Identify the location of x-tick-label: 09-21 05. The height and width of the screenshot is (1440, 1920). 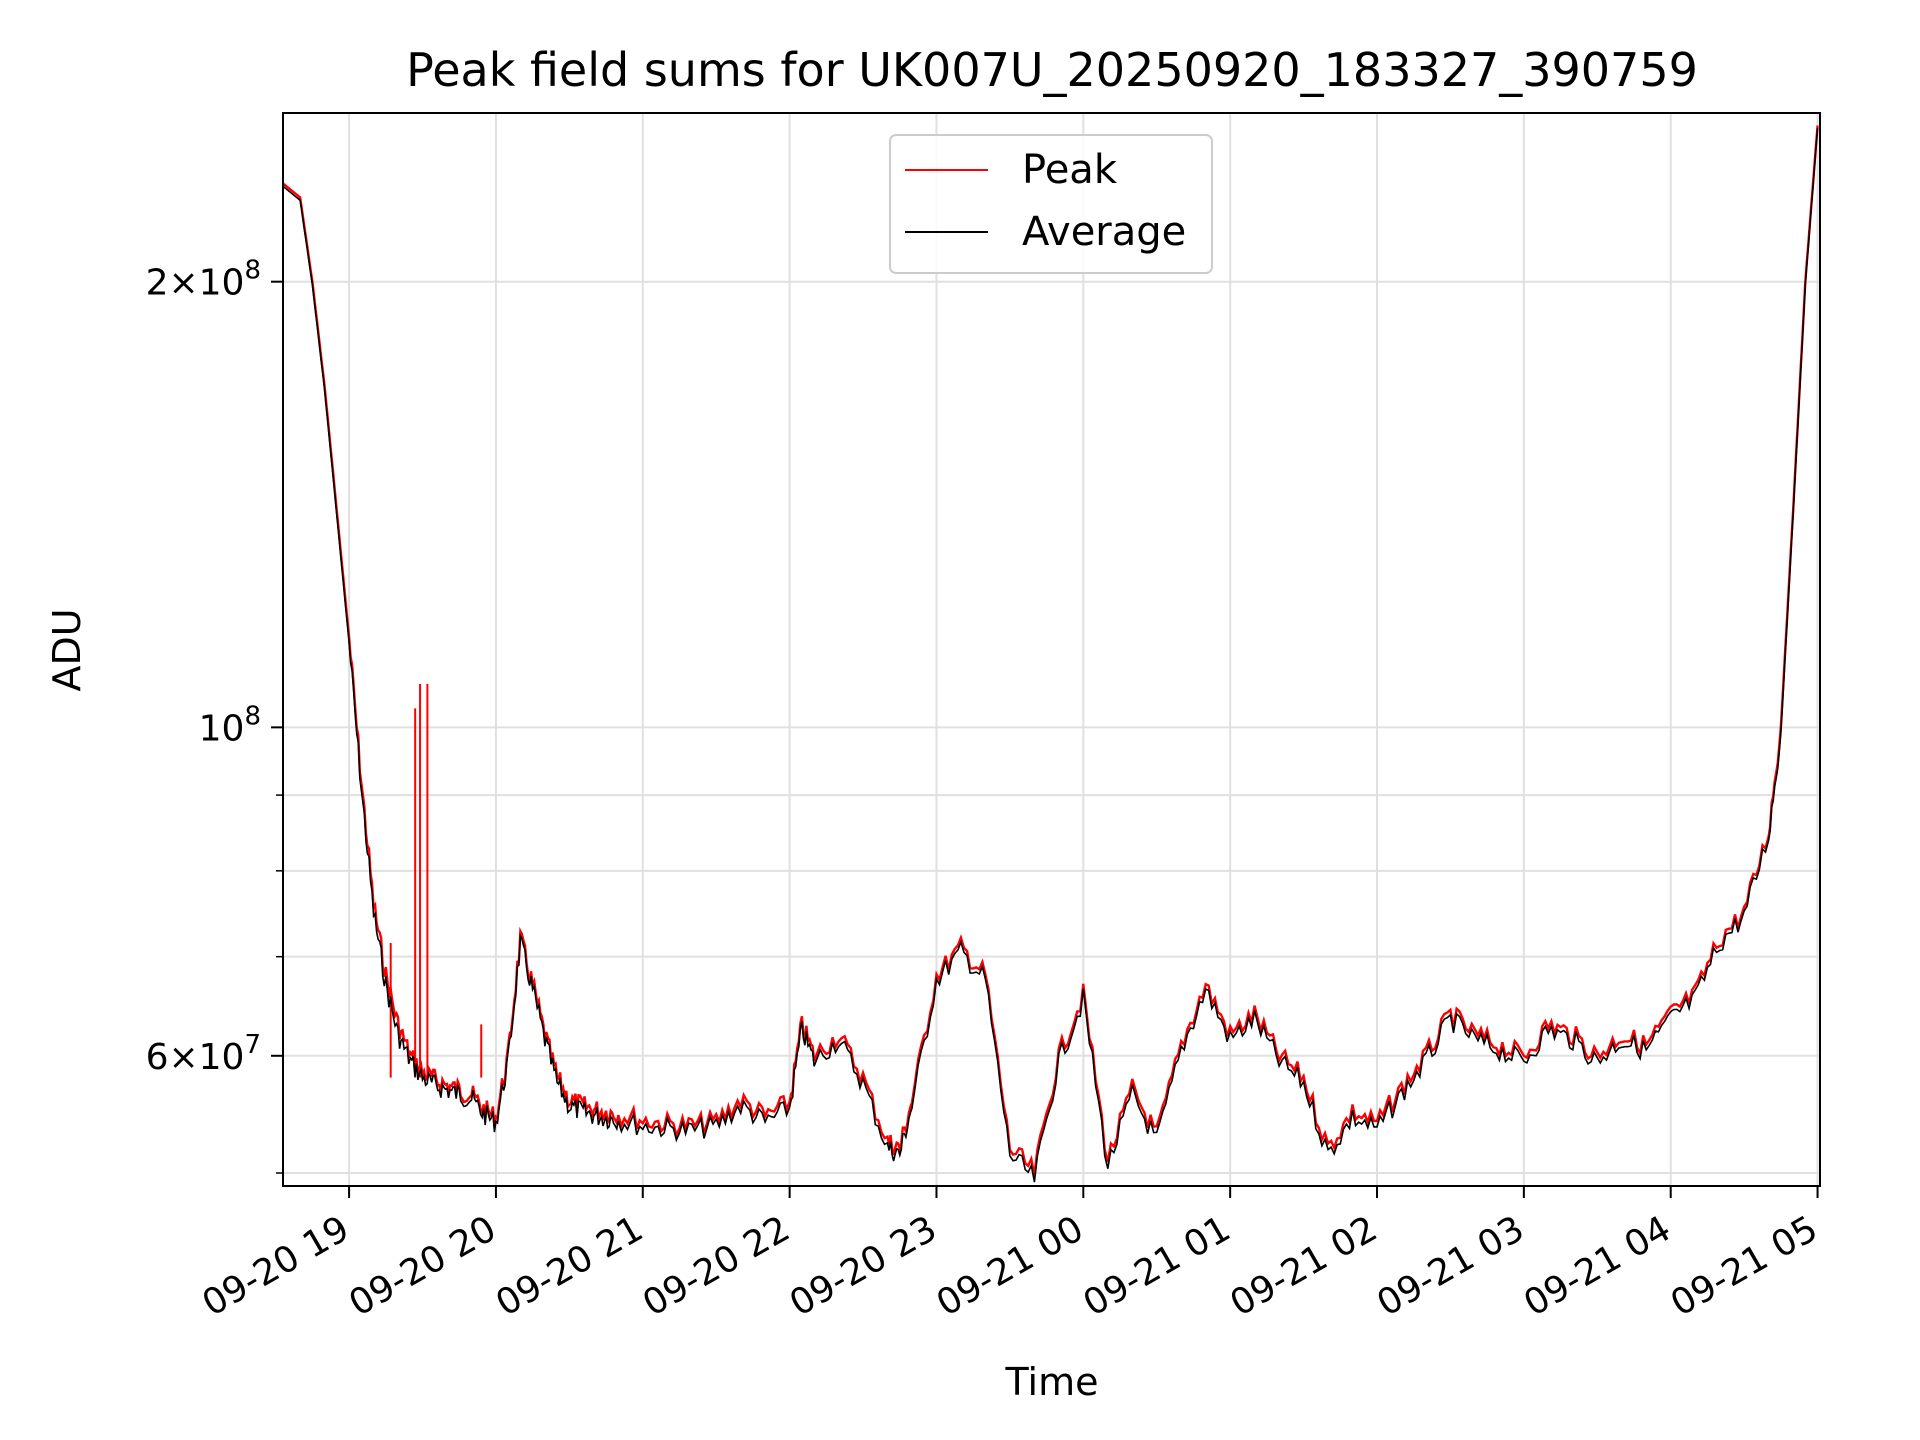
(1744, 1266).